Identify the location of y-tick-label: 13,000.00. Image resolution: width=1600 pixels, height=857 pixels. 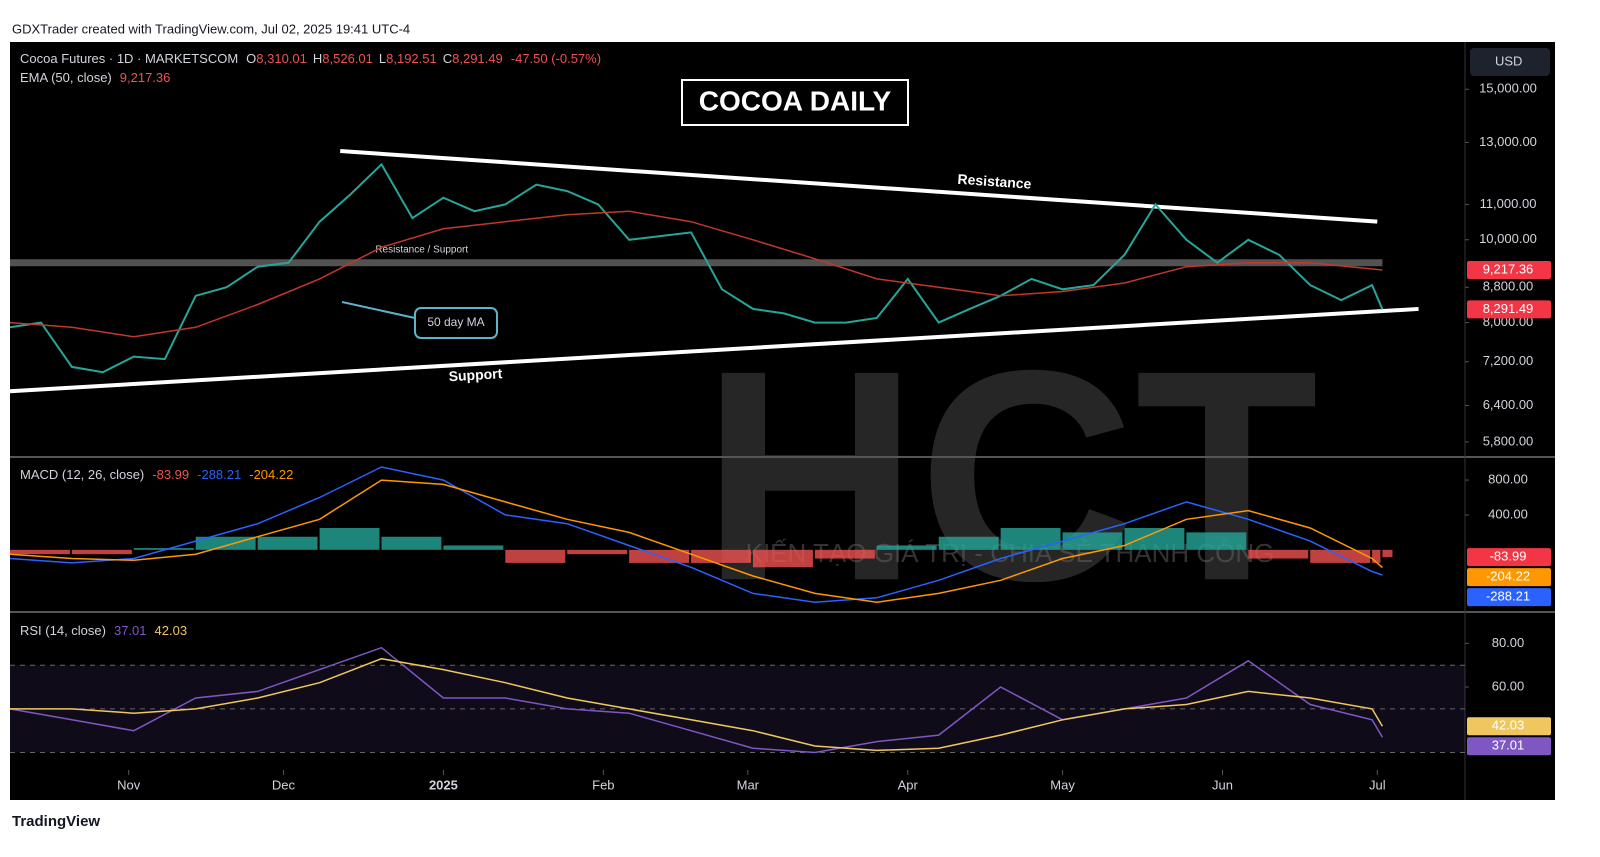
(1508, 141).